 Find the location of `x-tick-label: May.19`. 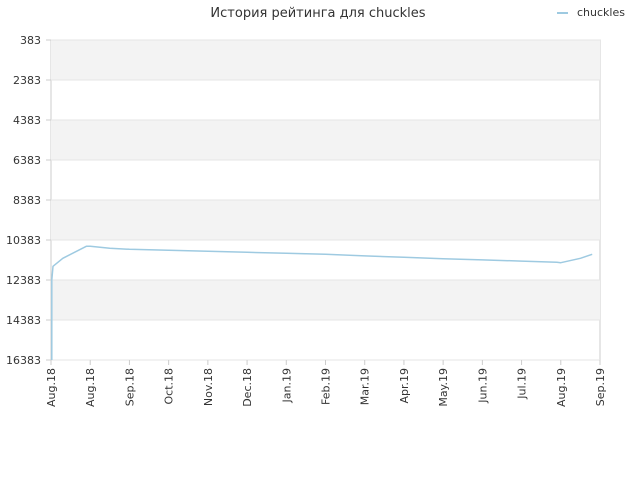

x-tick-label: May.19 is located at coordinates (443, 387).